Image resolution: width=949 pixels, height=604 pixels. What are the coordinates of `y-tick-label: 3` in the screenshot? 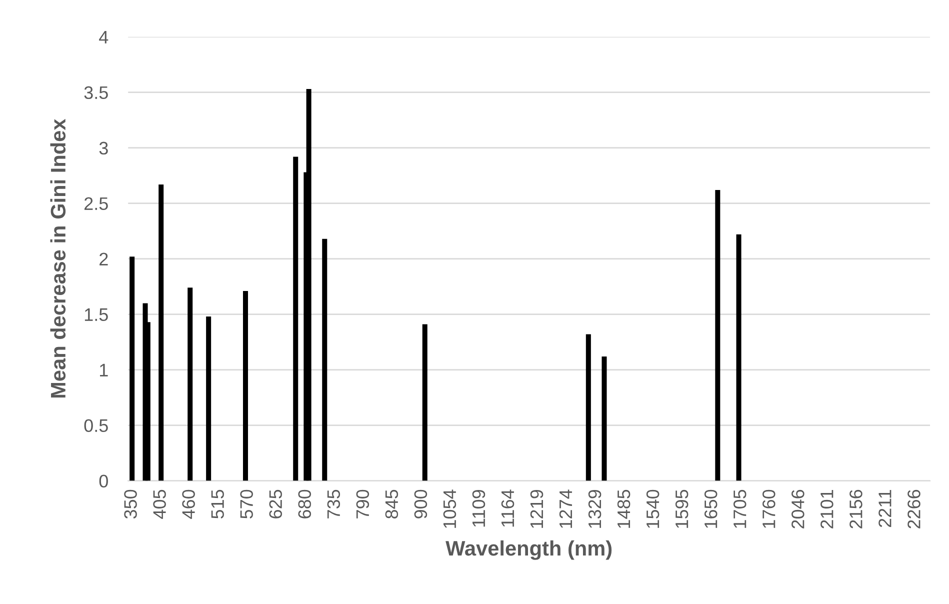 It's located at (103, 148).